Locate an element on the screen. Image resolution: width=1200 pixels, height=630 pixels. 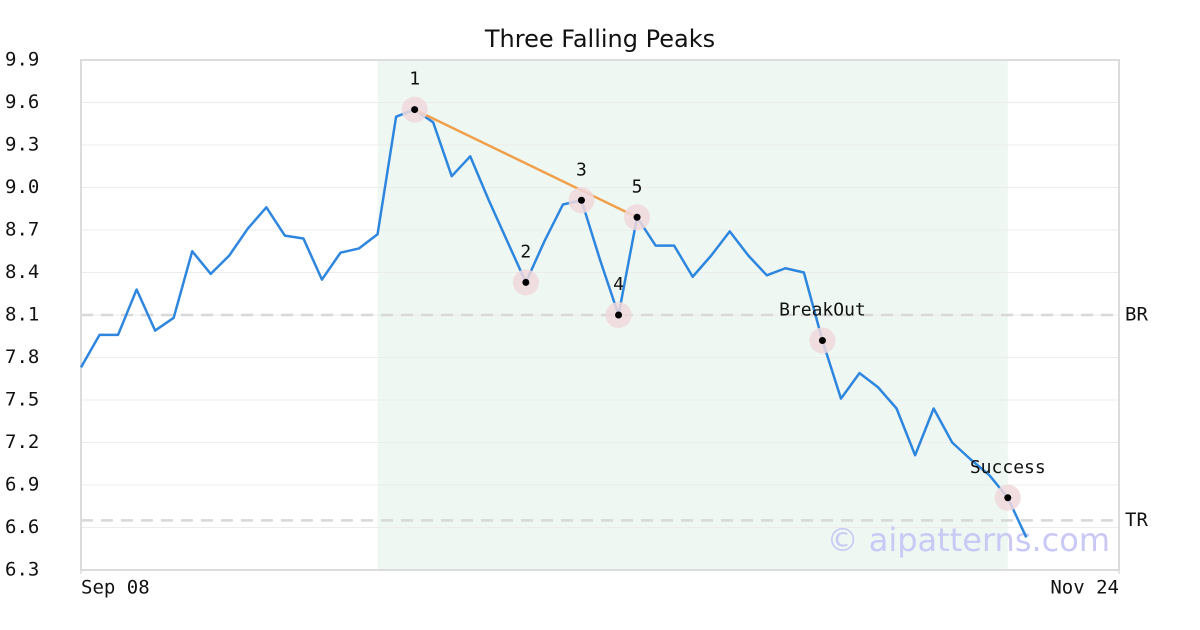
y-tick-label: 7.8 is located at coordinates (22, 357).